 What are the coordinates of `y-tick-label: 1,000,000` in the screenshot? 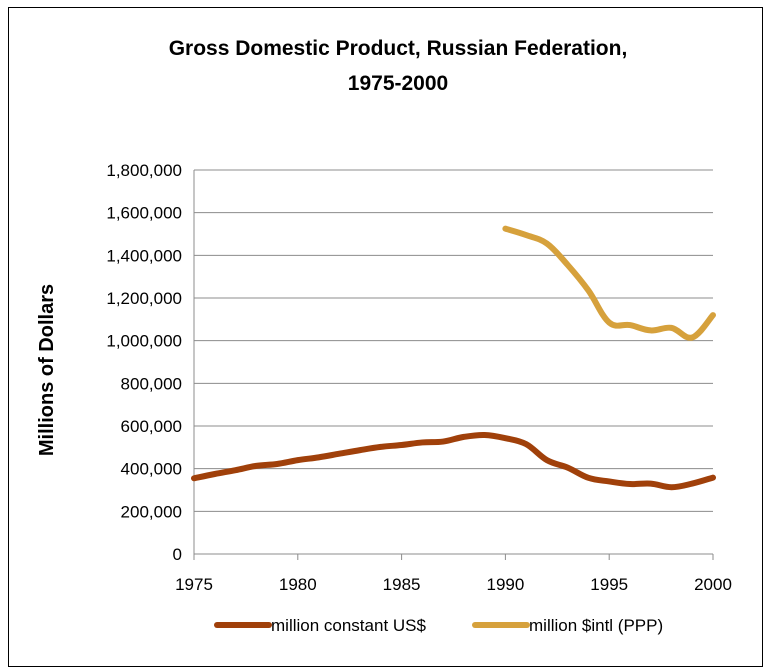 It's located at (144, 341).